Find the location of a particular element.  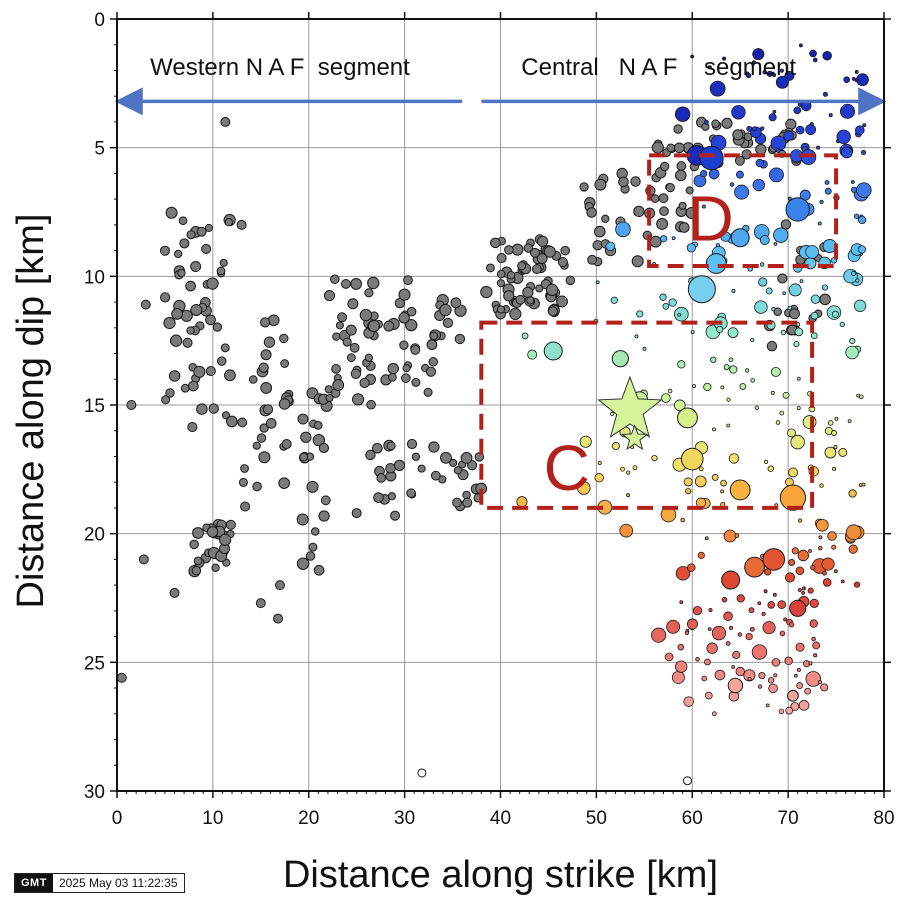

y-tick-label: 5 is located at coordinates (99, 149).